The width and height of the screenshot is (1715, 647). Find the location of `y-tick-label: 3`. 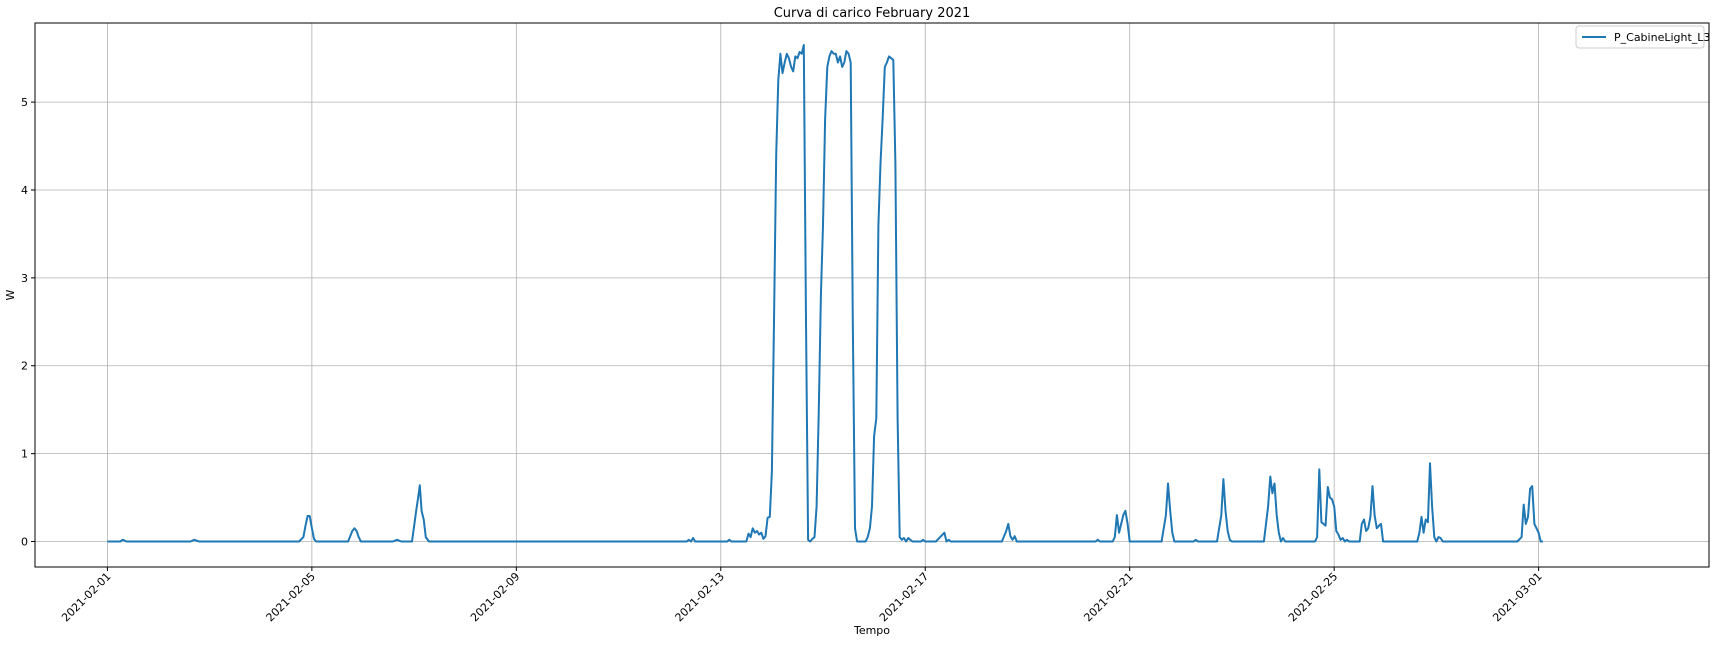

y-tick-label: 3 is located at coordinates (24, 278).